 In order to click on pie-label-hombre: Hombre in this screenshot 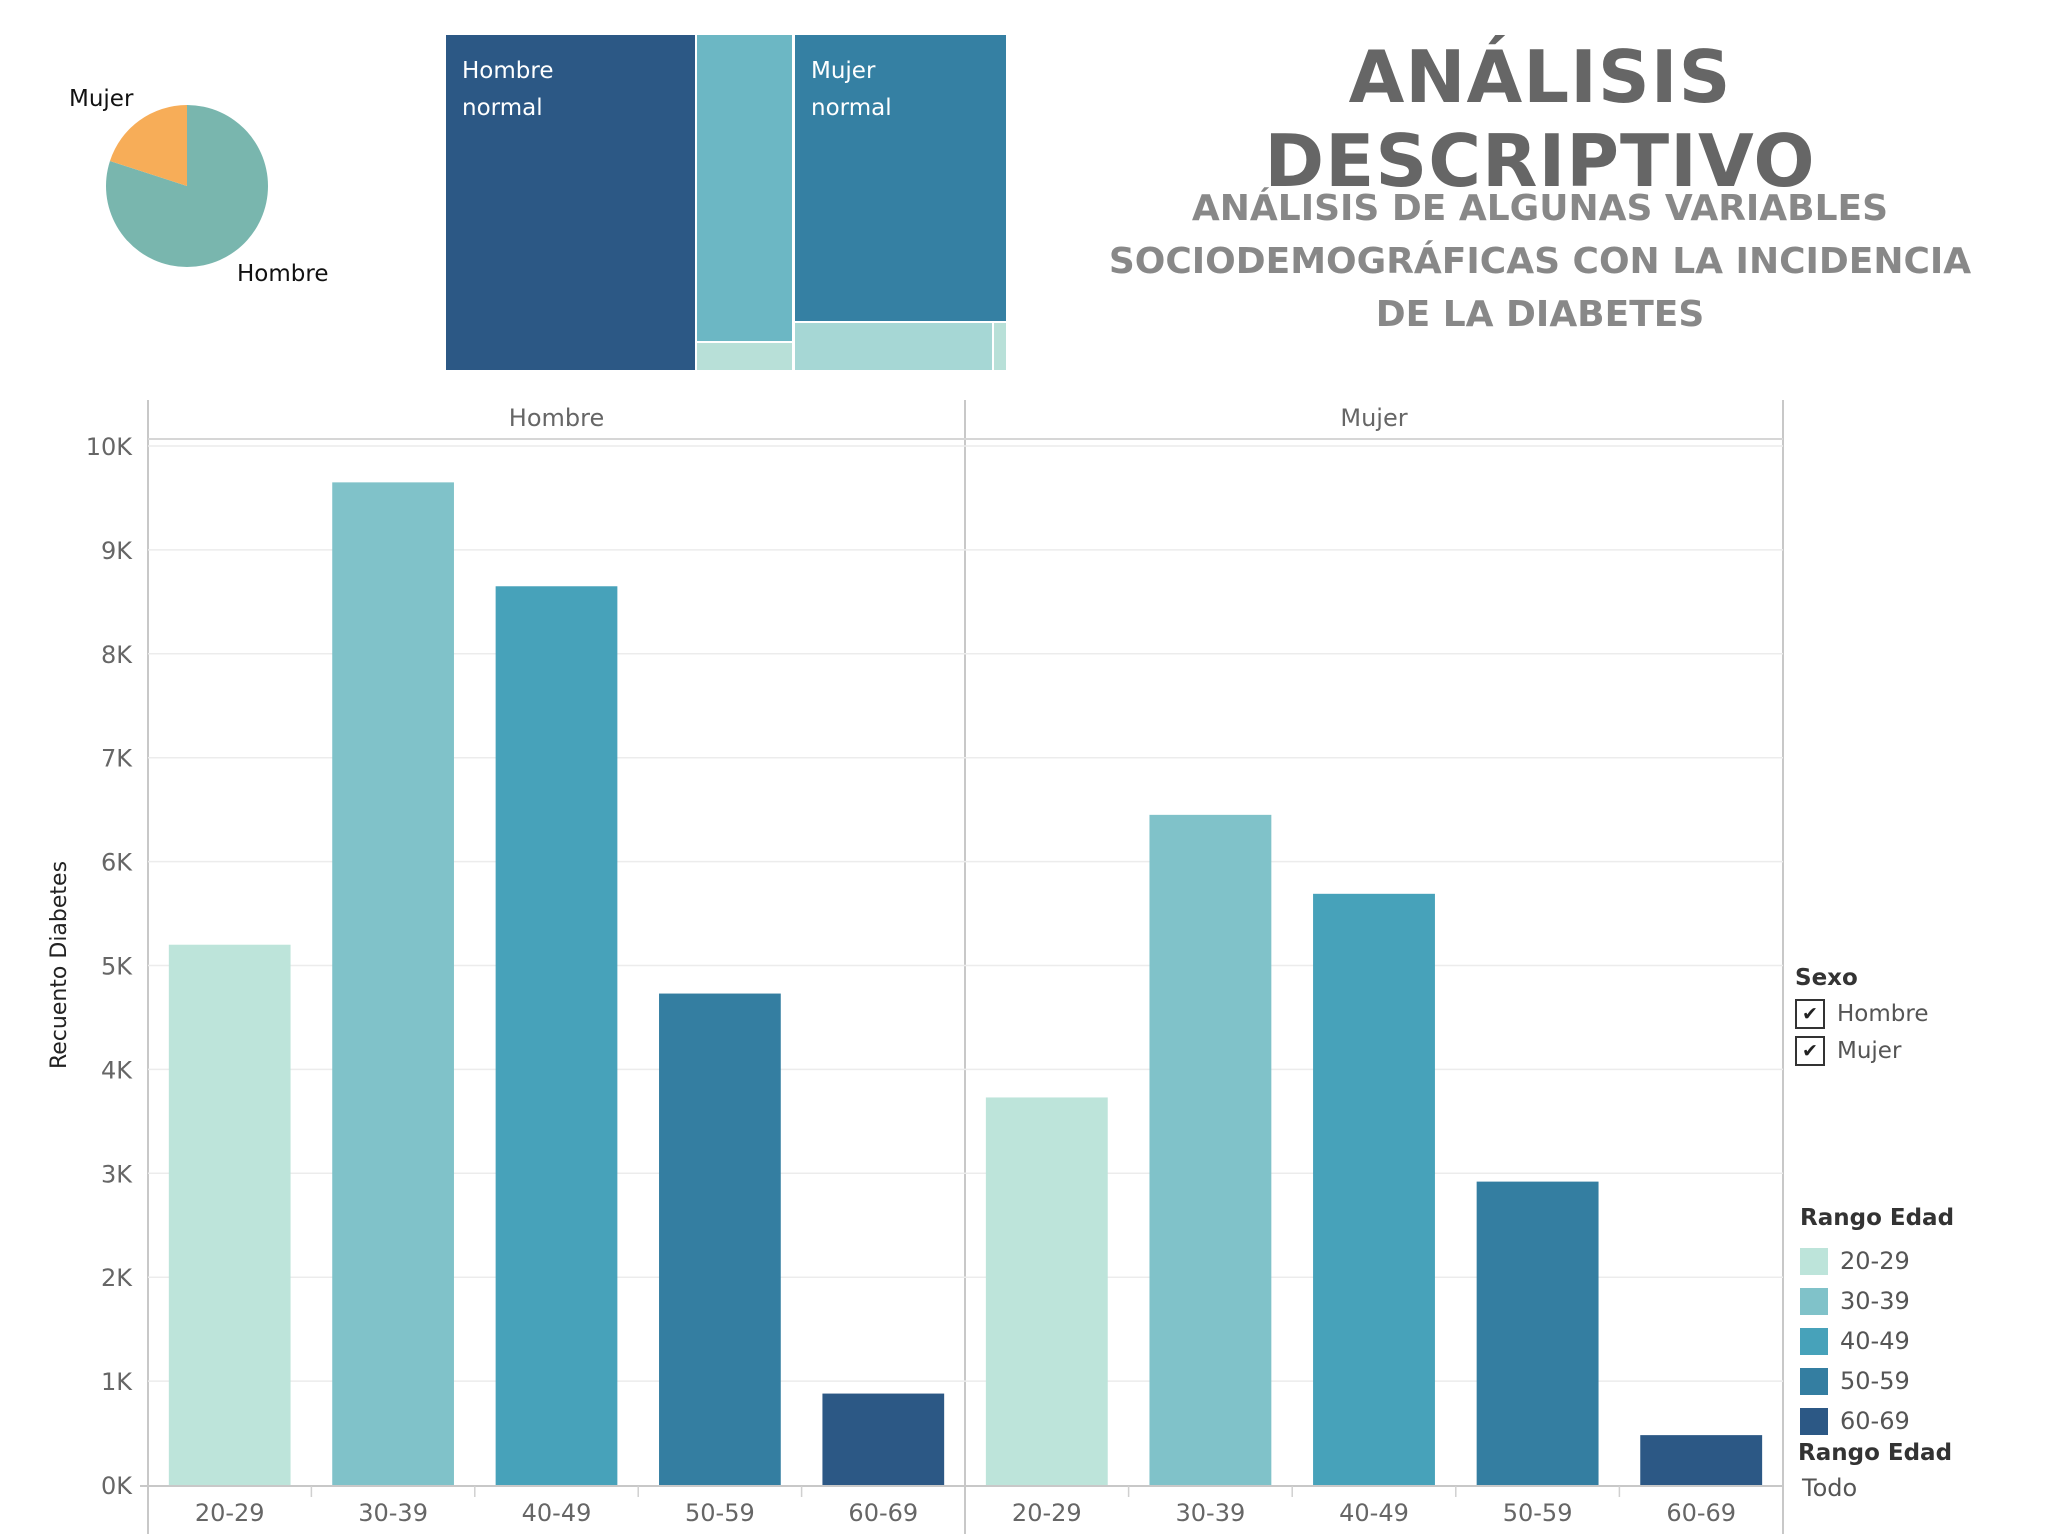, I will do `click(283, 274)`.